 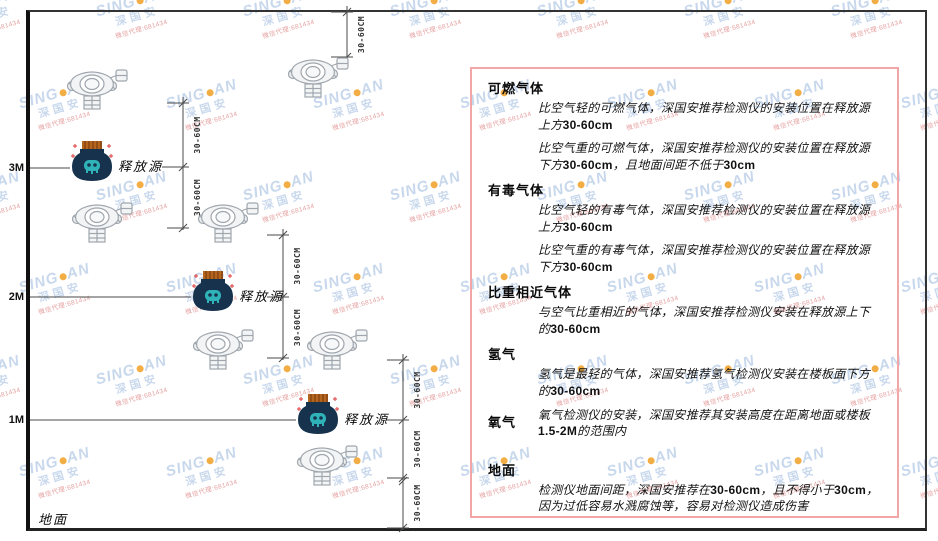 What do you see at coordinates (404, 443) in the screenshot?
I see `dimension-line: 30-60CM 30-60CM 30-60CM` at bounding box center [404, 443].